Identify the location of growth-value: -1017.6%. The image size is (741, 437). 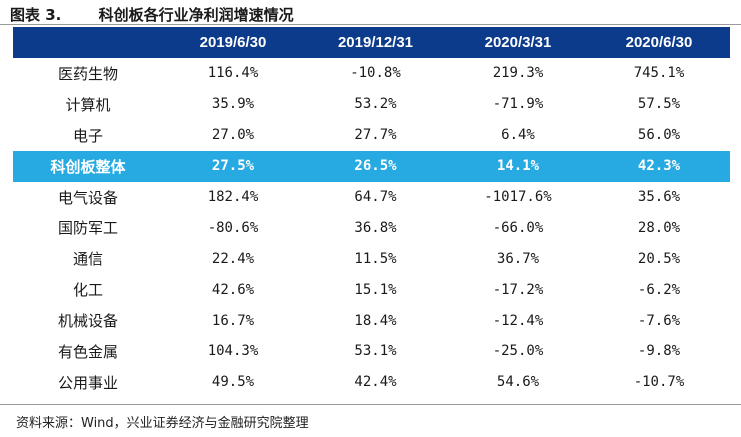
(518, 197).